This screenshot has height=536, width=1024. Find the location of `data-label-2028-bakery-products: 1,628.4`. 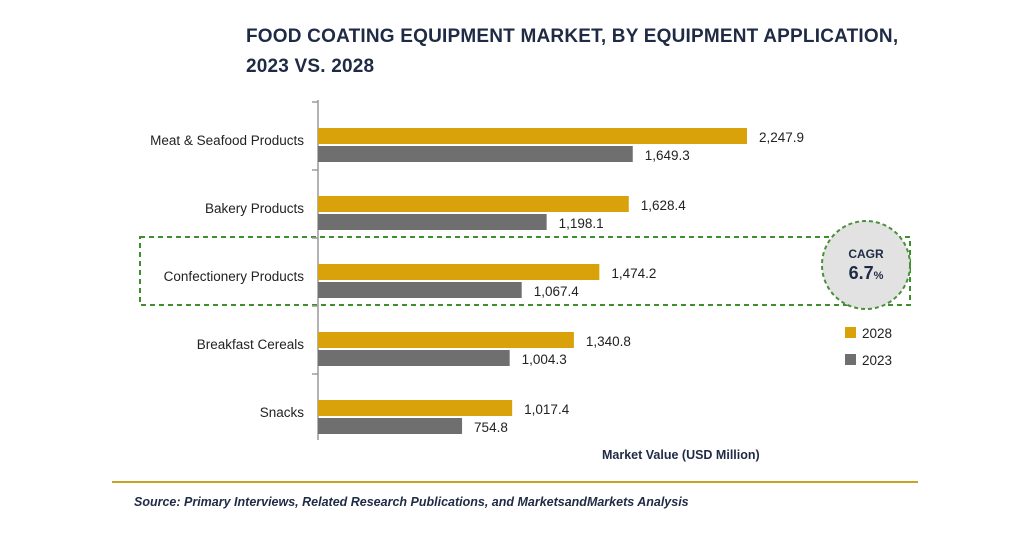

data-label-2028-bakery-products: 1,628.4 is located at coordinates (664, 205).